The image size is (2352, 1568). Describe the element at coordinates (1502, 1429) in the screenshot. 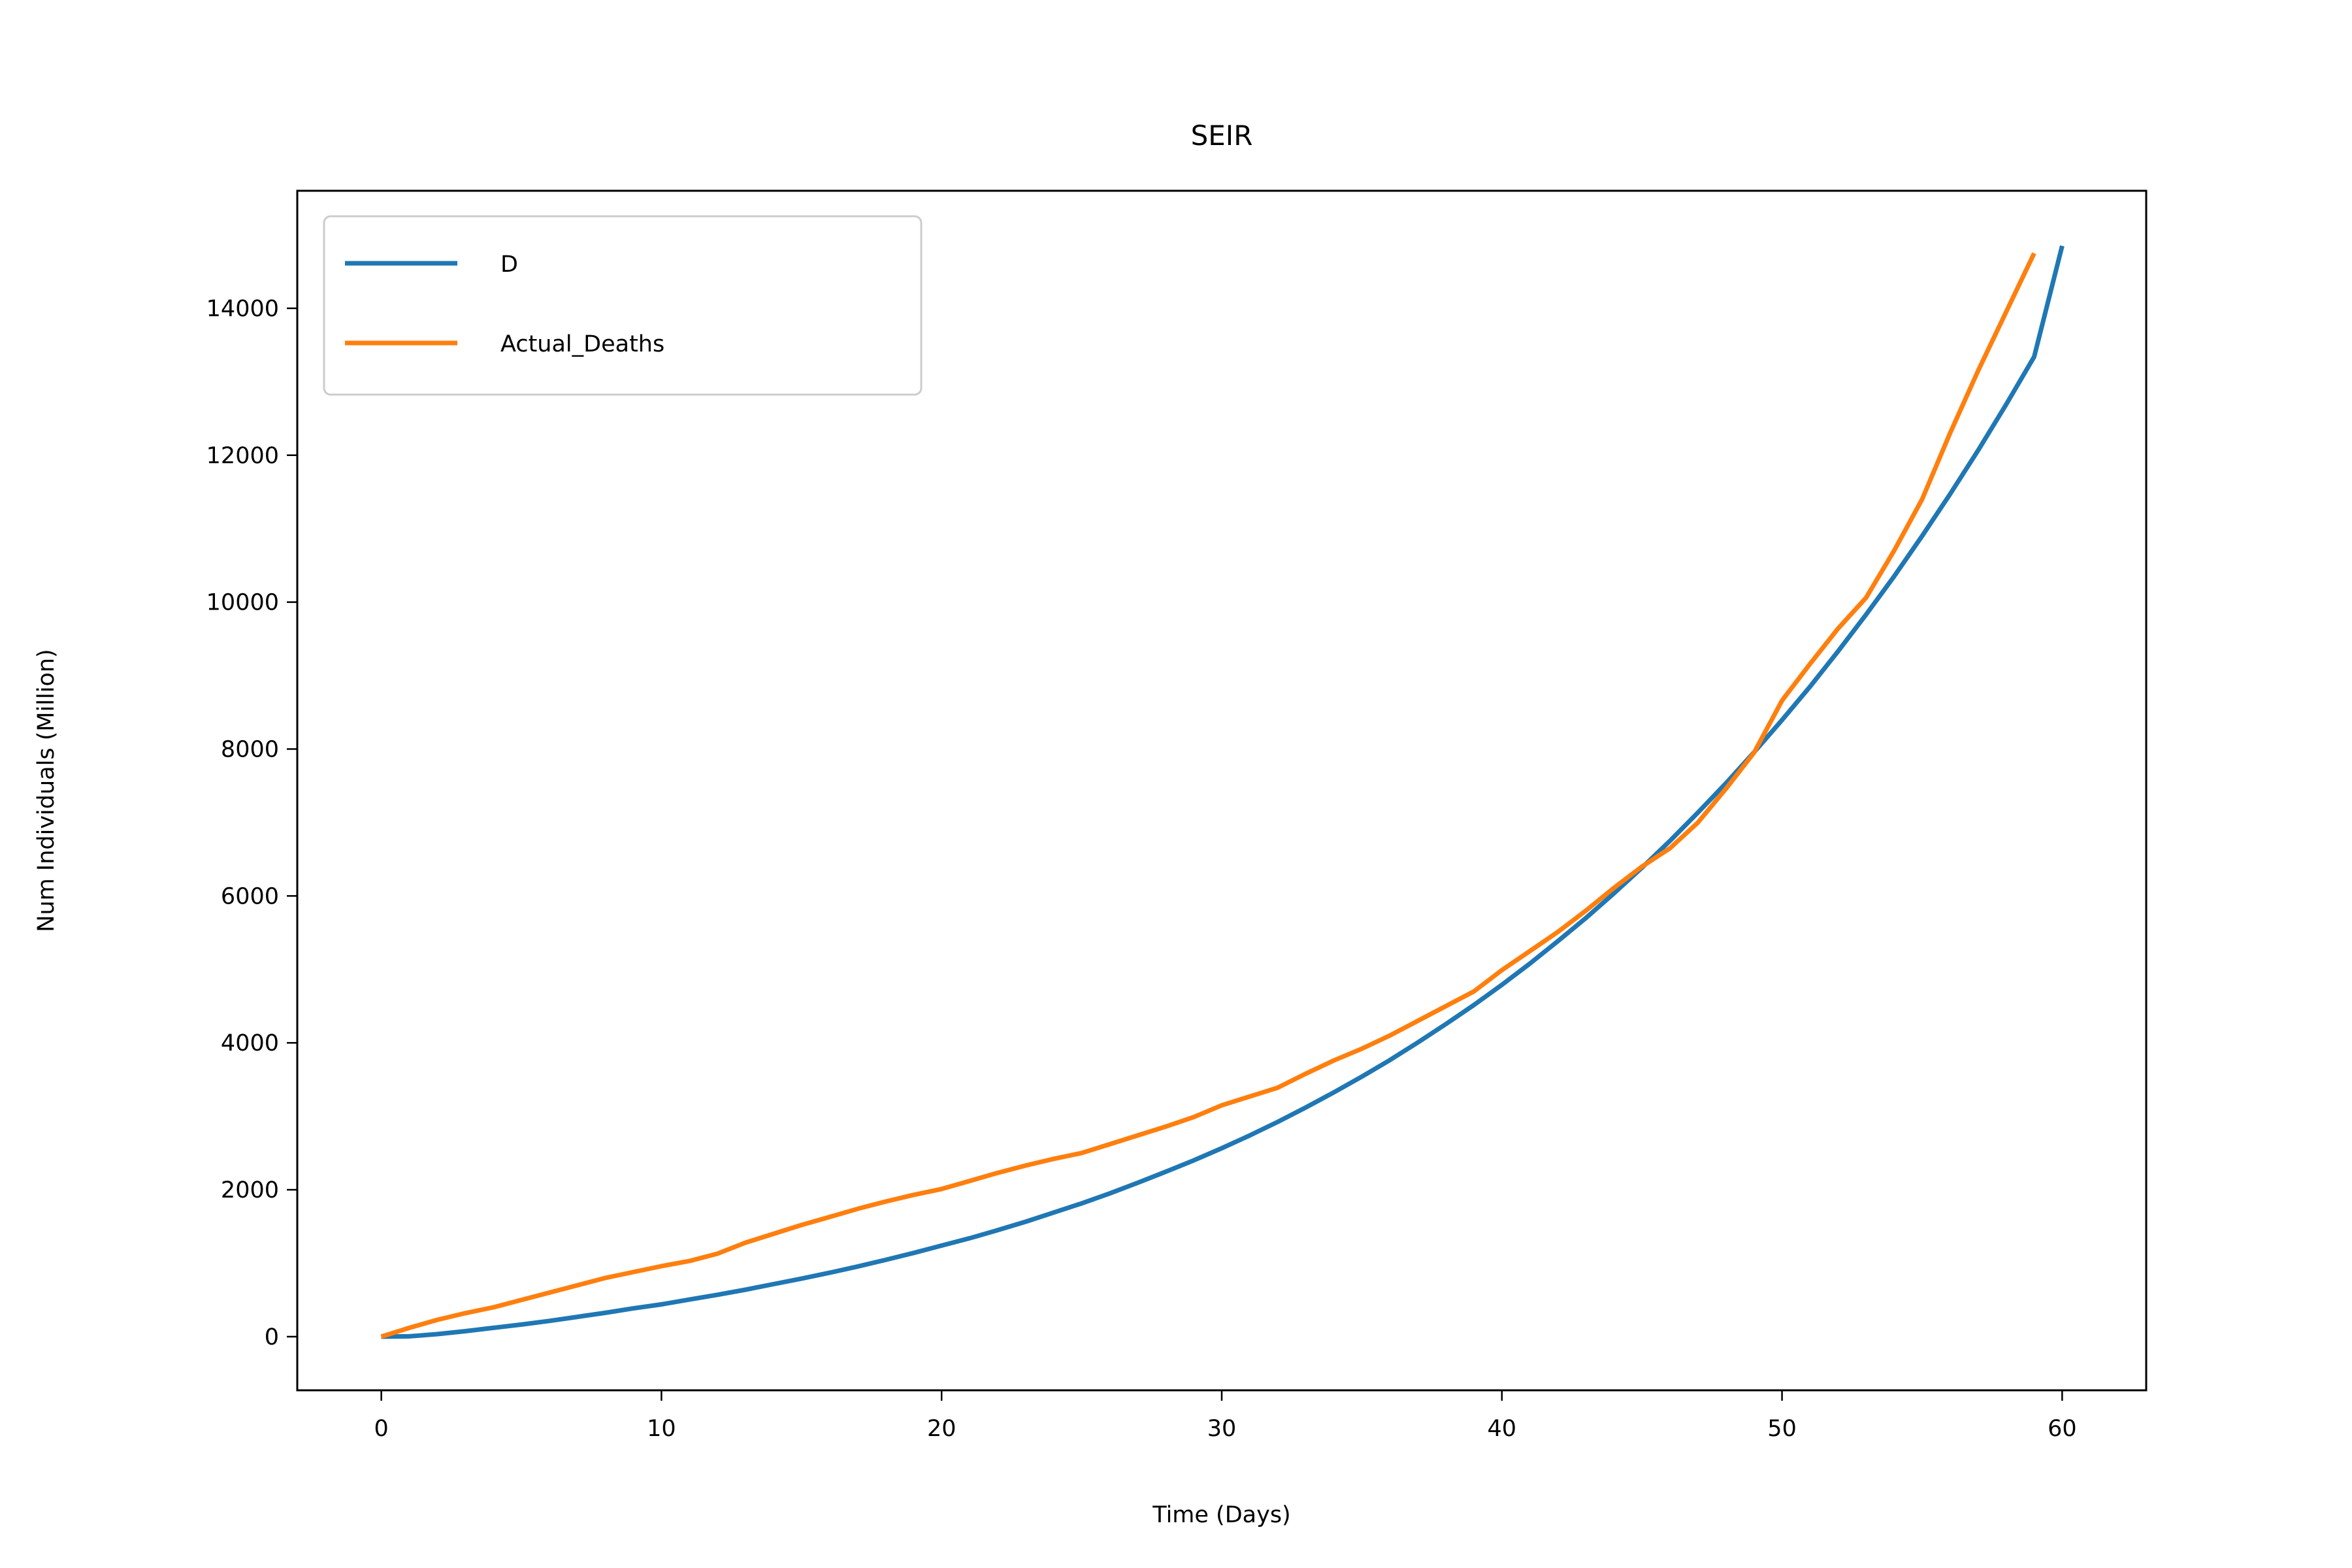

I see `x-tick-label: 40` at that location.